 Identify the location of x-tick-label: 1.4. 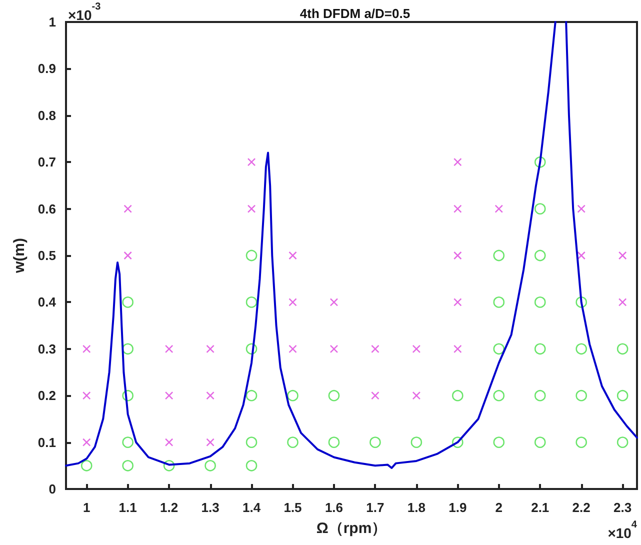
(252, 507).